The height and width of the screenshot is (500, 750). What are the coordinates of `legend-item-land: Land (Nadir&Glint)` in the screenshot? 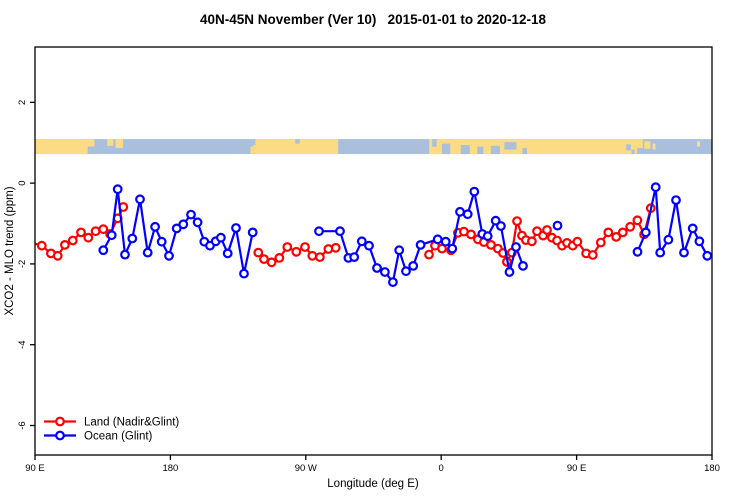 It's located at (111, 423).